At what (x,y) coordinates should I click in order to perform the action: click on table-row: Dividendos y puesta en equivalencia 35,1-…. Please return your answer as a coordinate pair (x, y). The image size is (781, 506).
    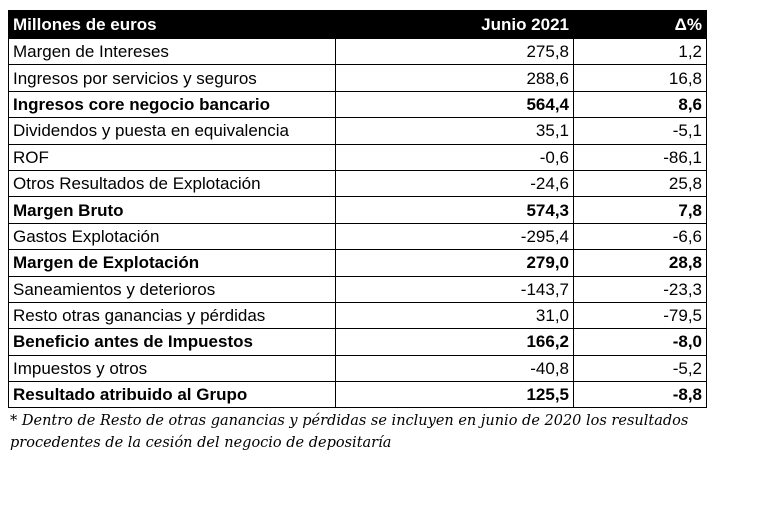
    Looking at the image, I should click on (357, 131).